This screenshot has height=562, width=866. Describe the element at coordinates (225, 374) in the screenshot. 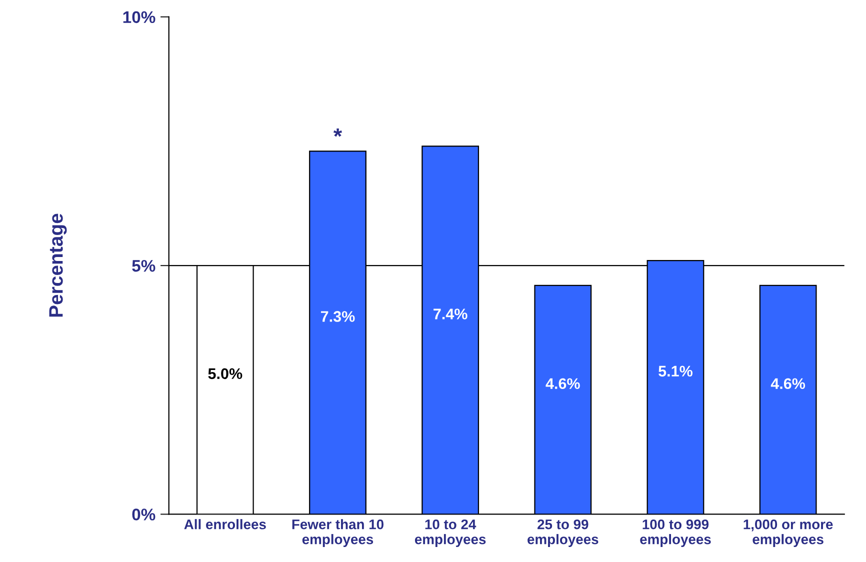

I see `data-label: 5.0%` at that location.